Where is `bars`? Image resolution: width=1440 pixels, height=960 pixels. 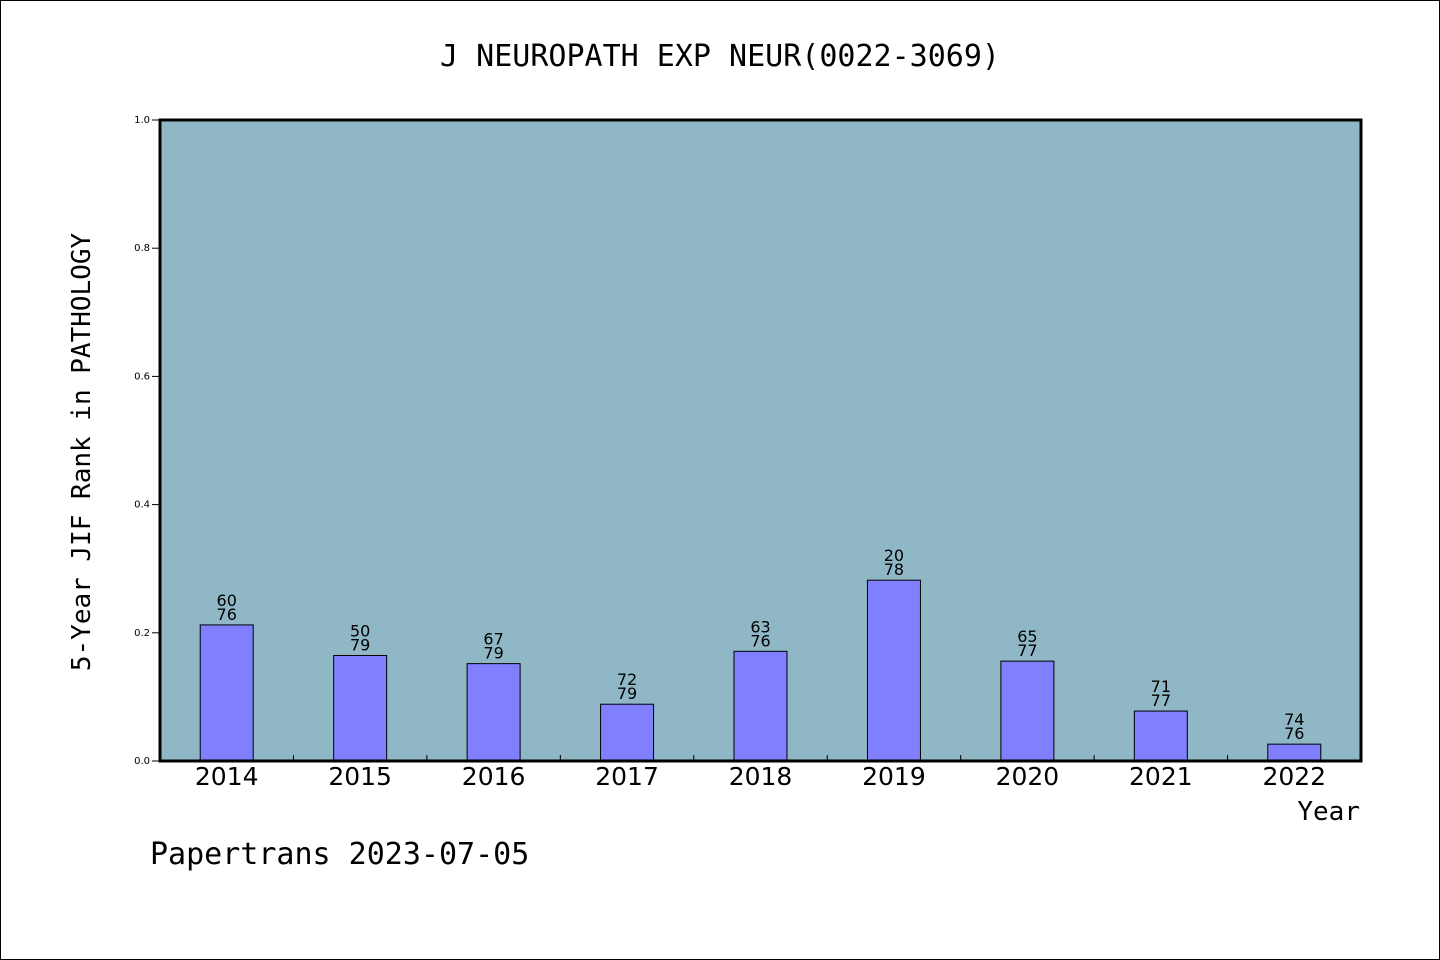
bars is located at coordinates (760, 670).